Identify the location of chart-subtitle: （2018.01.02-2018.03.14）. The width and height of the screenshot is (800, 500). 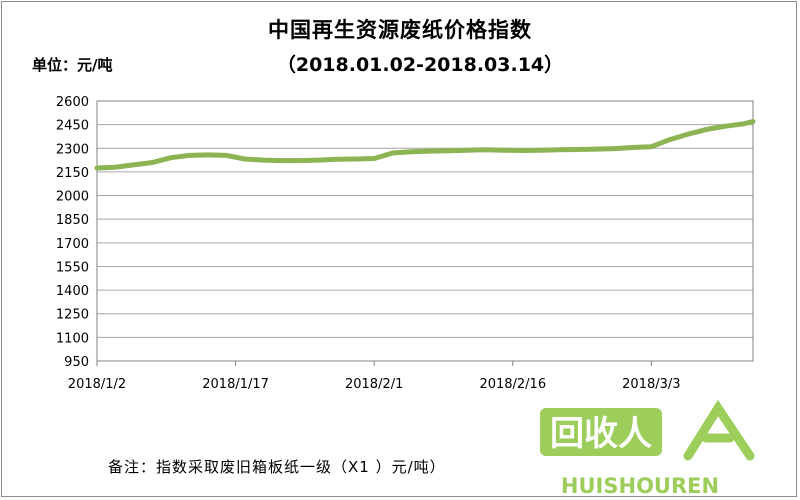
(420, 65).